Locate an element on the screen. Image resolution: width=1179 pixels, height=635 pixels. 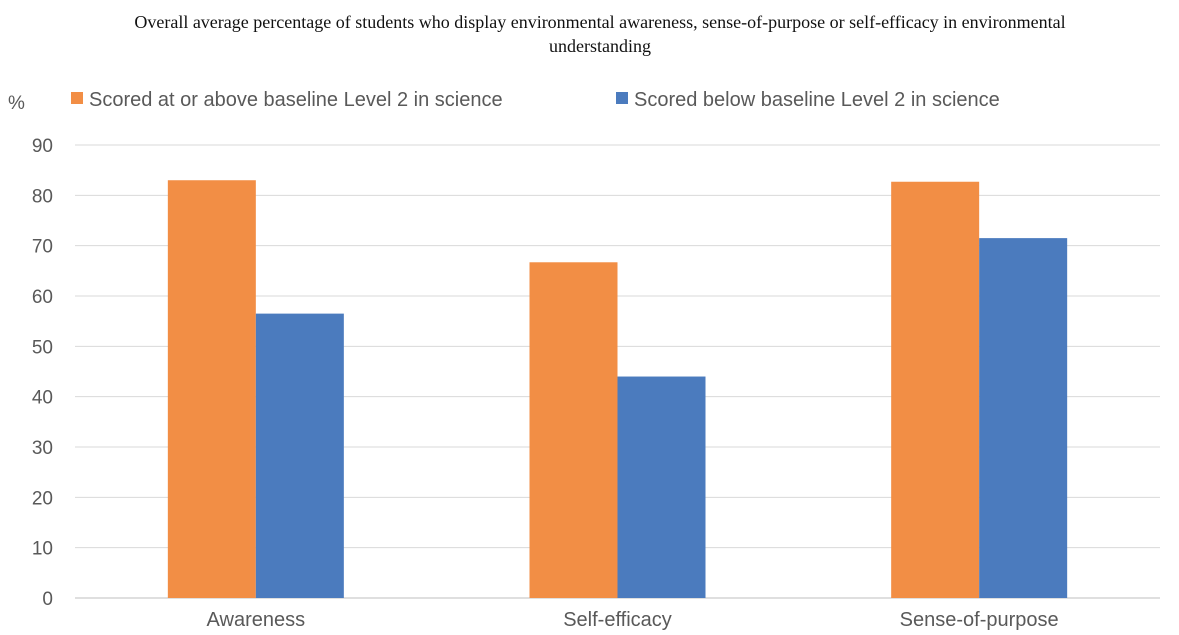
y-tick-label-10: 10 is located at coordinates (42, 549).